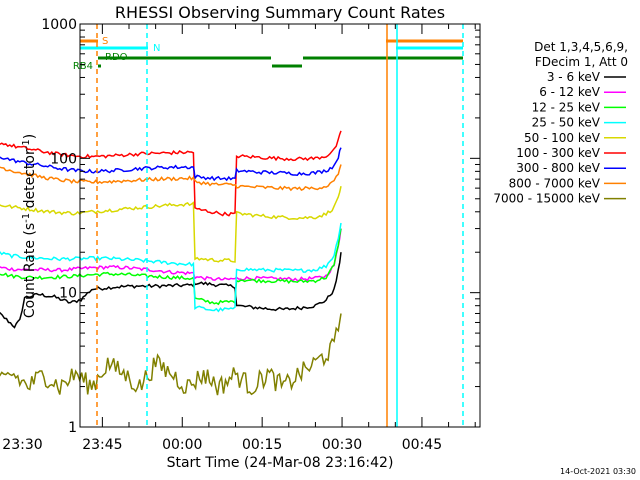  What do you see at coordinates (555, 183) in the screenshot?
I see `legend-label-800-7000-kev: 800 - 7000 keV` at bounding box center [555, 183].